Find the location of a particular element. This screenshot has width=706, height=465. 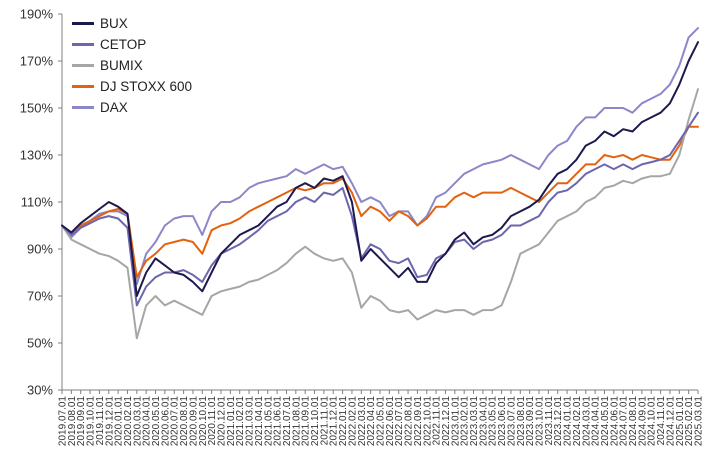

legend-label: BUX is located at coordinates (114, 23).